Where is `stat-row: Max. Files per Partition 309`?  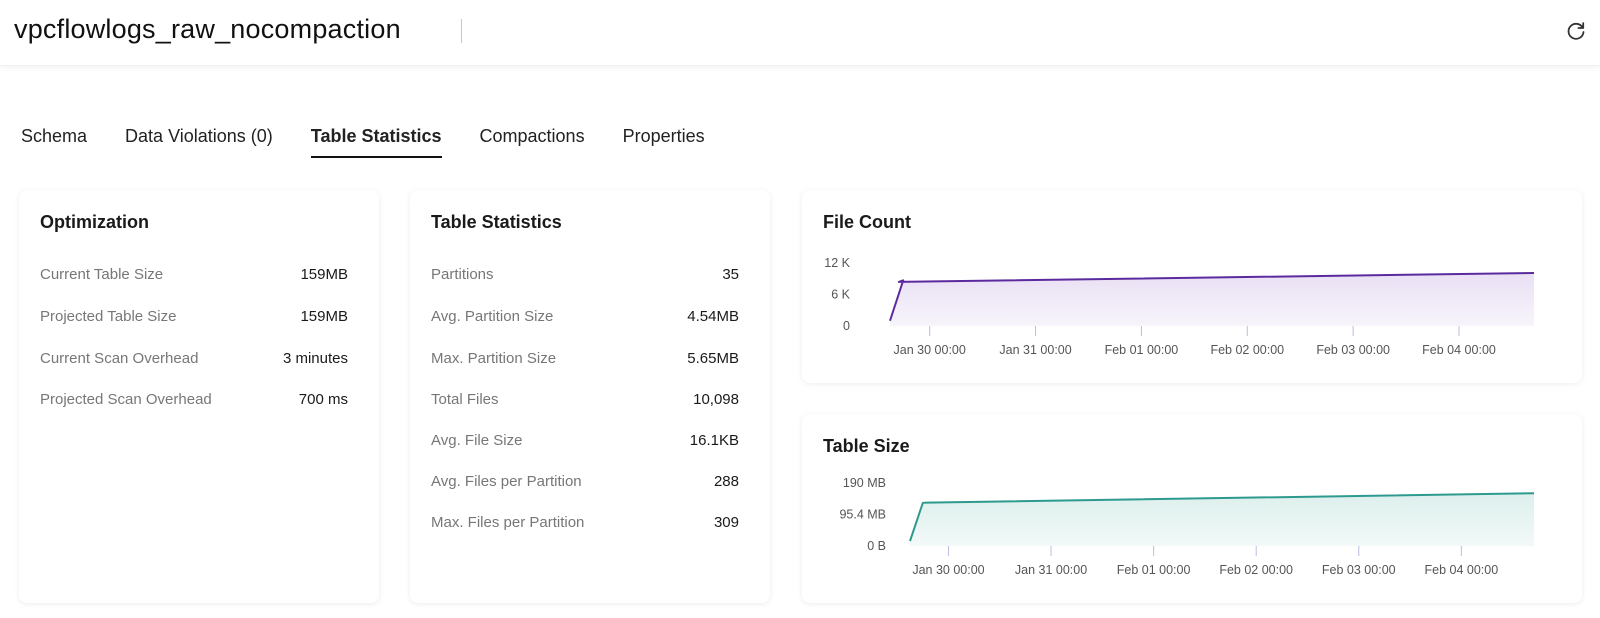
stat-row: Max. Files per Partition 309 is located at coordinates (585, 522).